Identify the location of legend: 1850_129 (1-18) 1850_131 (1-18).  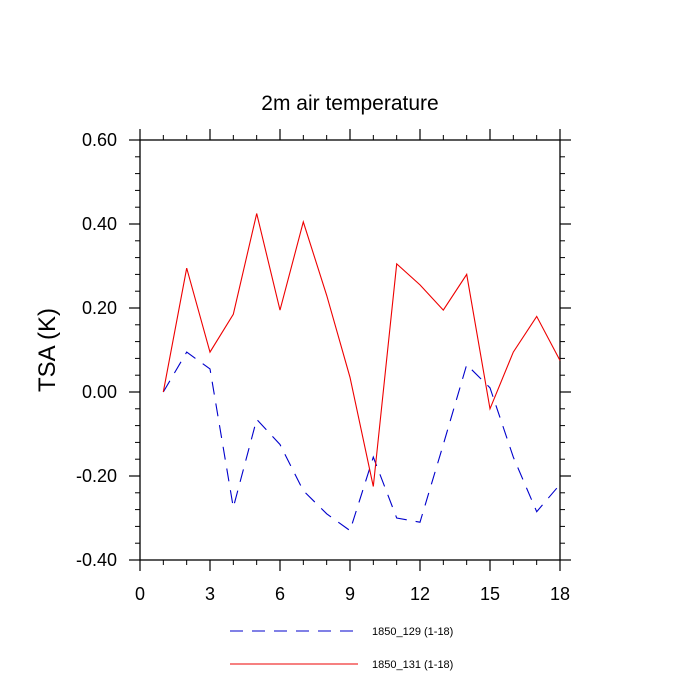
(341, 648).